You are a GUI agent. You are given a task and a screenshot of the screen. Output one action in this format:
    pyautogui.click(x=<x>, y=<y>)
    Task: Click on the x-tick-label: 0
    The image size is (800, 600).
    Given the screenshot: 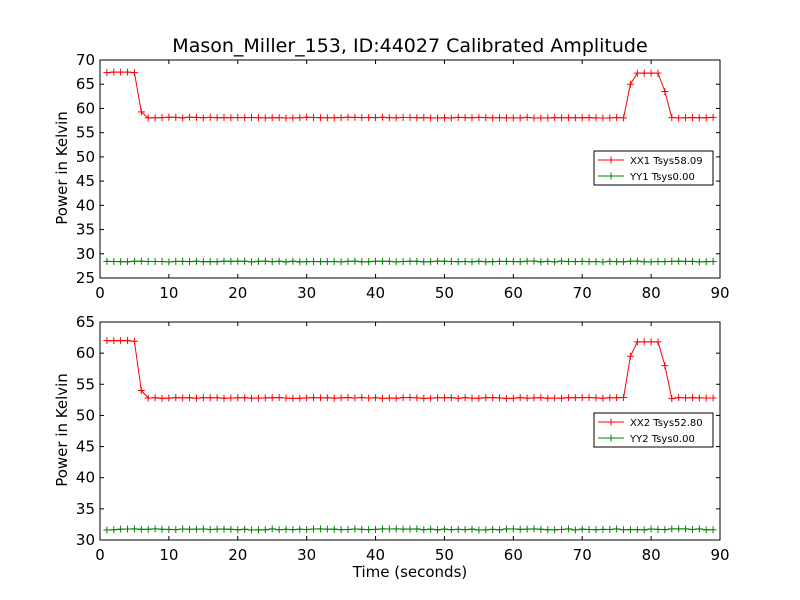 What is the action you would take?
    pyautogui.click(x=100, y=555)
    